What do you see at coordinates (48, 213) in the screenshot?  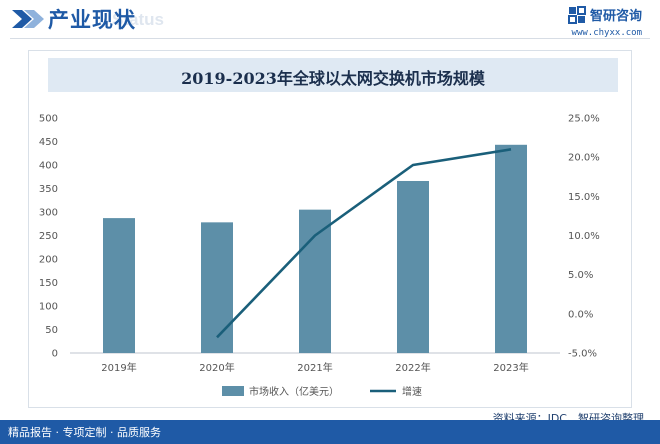 I see `y-left-tick-label: 300` at bounding box center [48, 213].